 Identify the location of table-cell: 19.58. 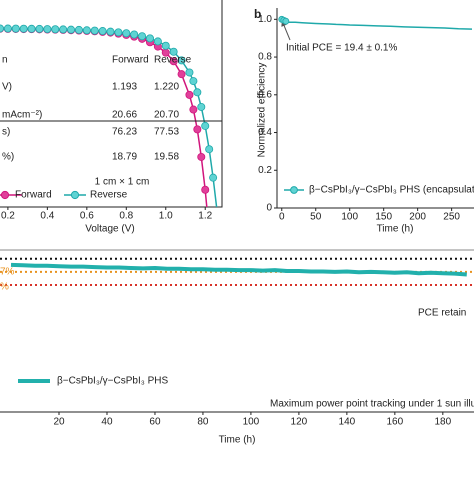
(166, 157).